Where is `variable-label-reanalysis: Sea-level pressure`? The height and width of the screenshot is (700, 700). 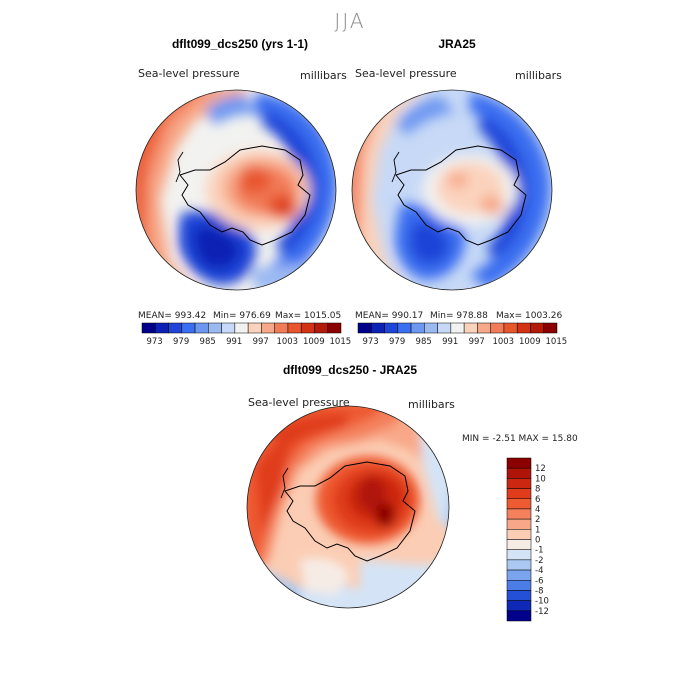 variable-label-reanalysis: Sea-level pressure is located at coordinates (406, 73).